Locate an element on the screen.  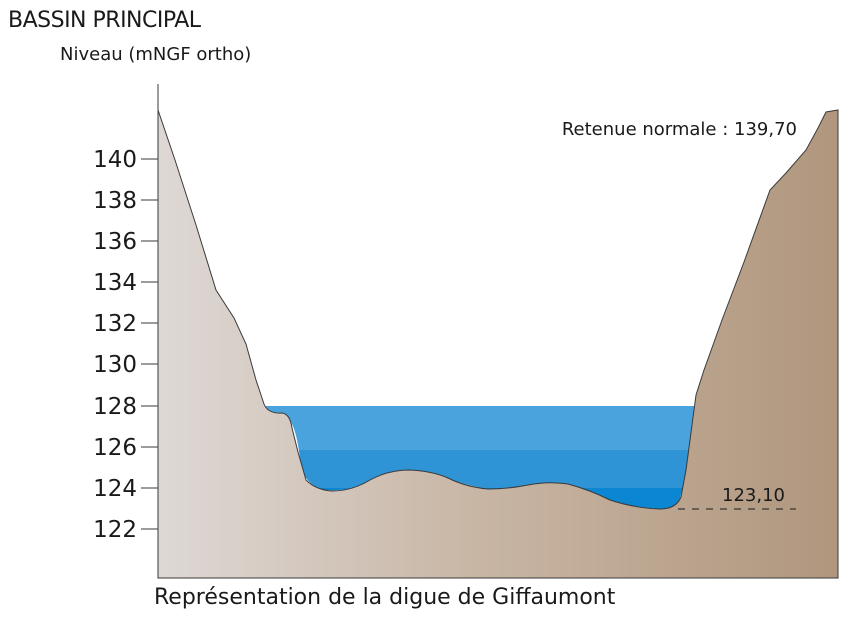
tick-label-128: 128 is located at coordinates (115, 407).